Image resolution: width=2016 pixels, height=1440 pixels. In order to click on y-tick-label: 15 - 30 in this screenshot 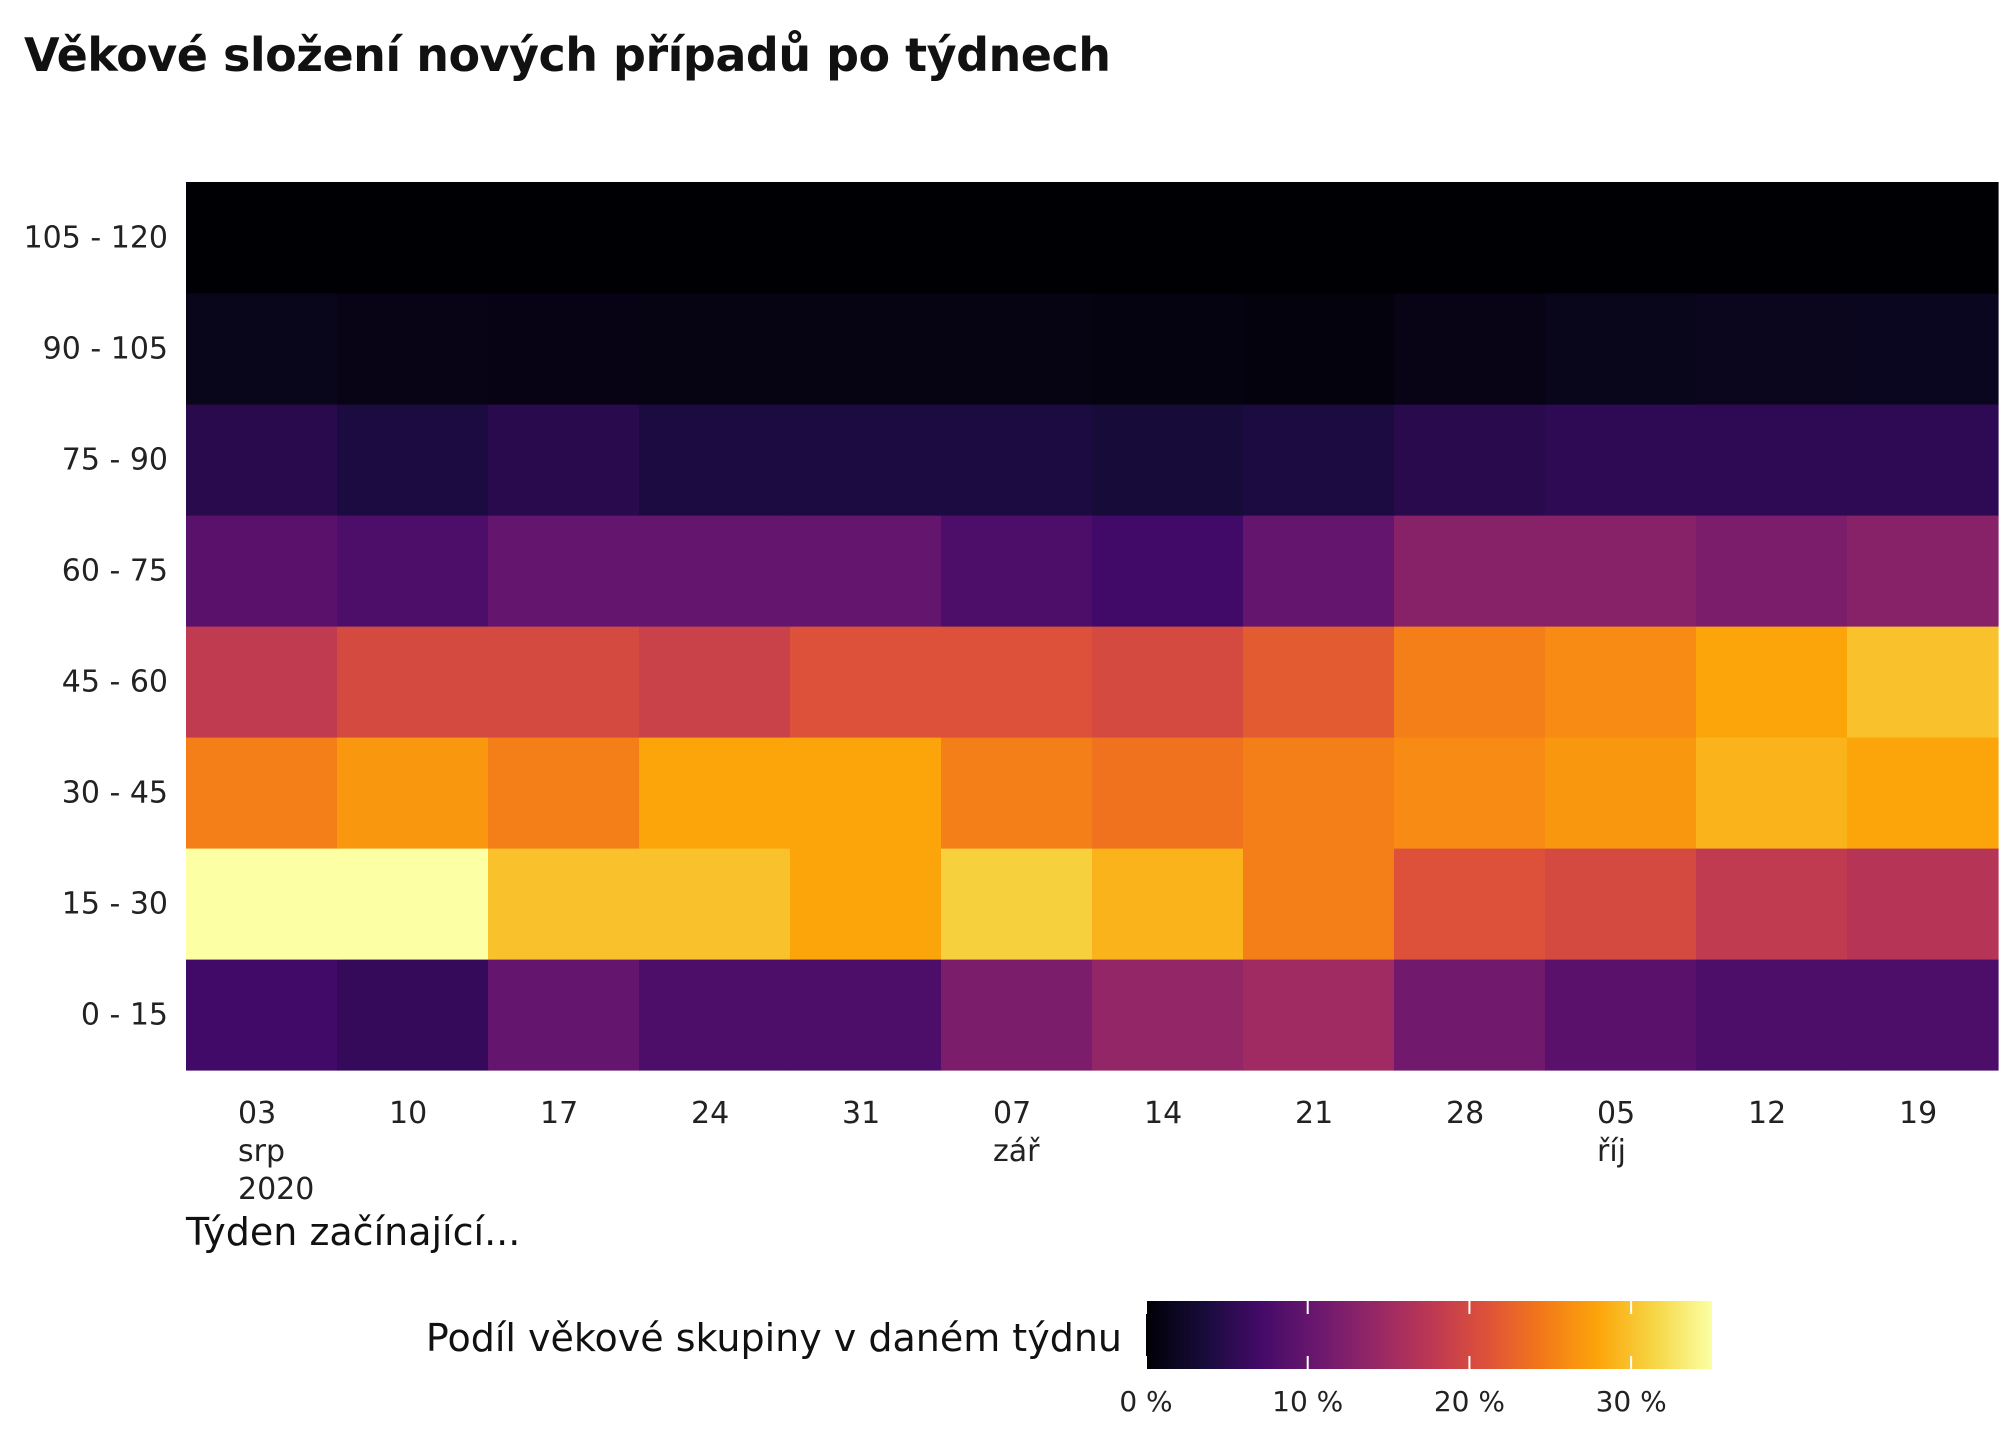, I will do `click(115, 904)`.